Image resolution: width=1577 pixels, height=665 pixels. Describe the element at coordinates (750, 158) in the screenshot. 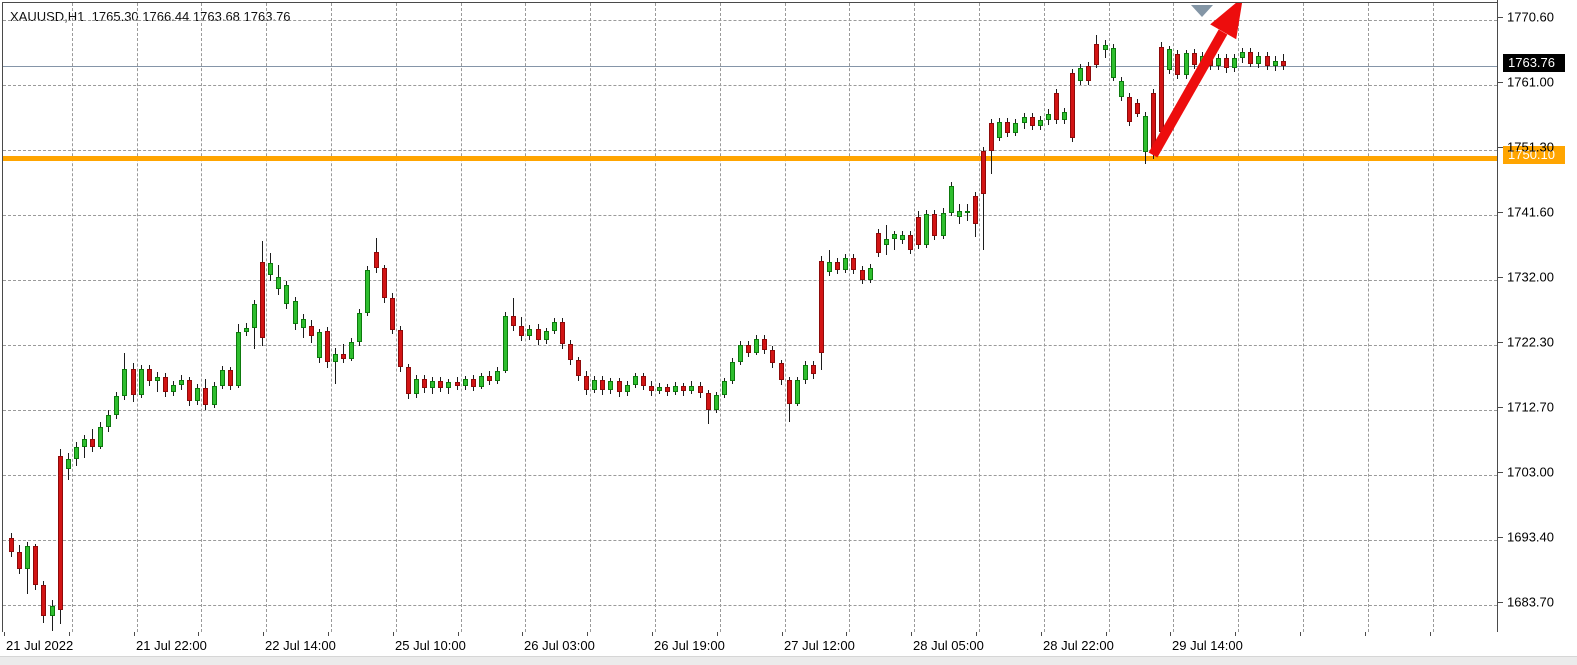

I see `horizontal-level-line` at that location.